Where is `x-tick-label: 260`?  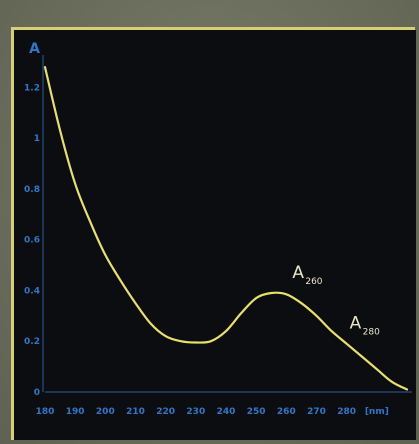
x-tick-label: 260 is located at coordinates (286, 412).